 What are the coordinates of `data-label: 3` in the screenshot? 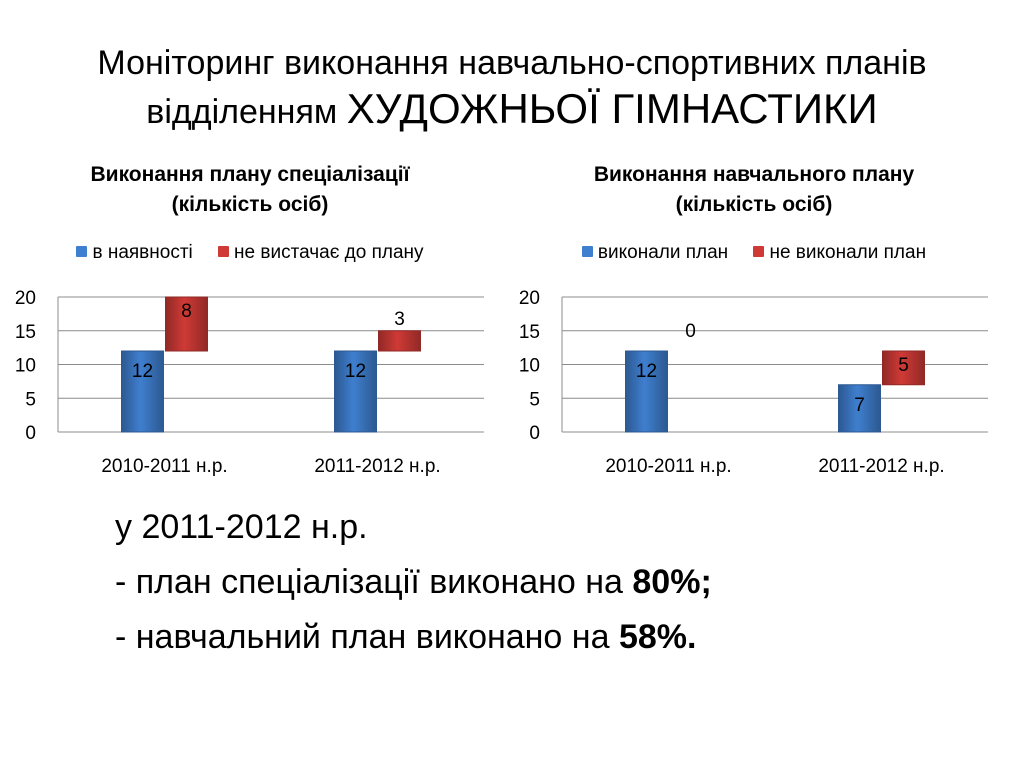 It's located at (399, 319).